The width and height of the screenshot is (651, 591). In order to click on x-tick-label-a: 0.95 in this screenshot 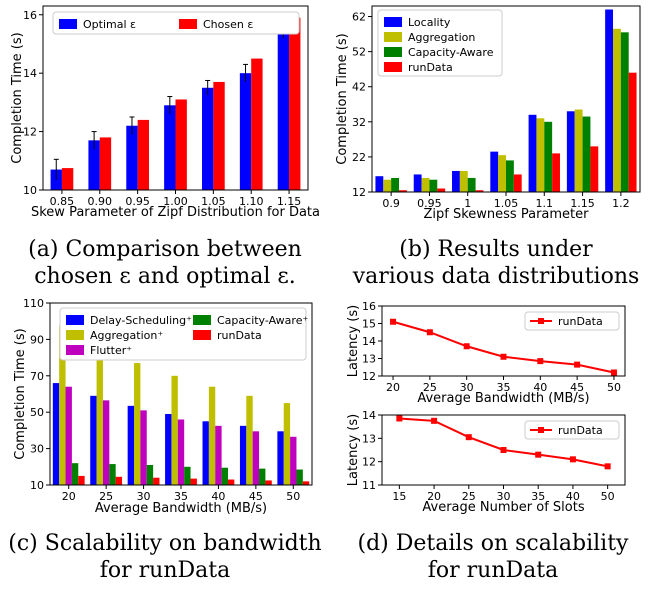, I will do `click(137, 201)`.